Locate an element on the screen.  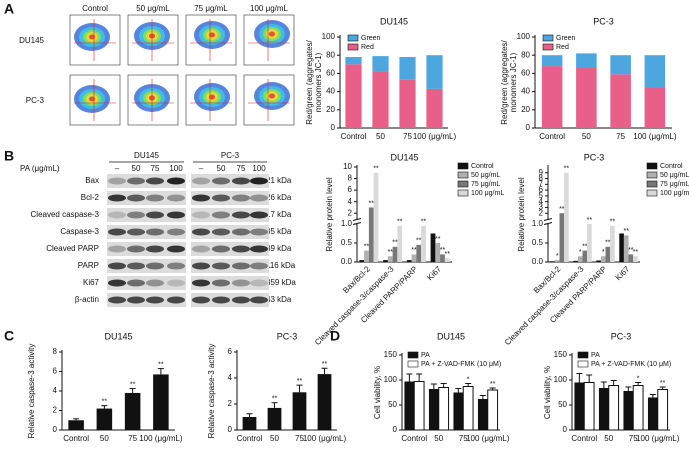
legend-label: PA + Z-VAD-FMK (10 μM) is located at coordinates (631, 364).